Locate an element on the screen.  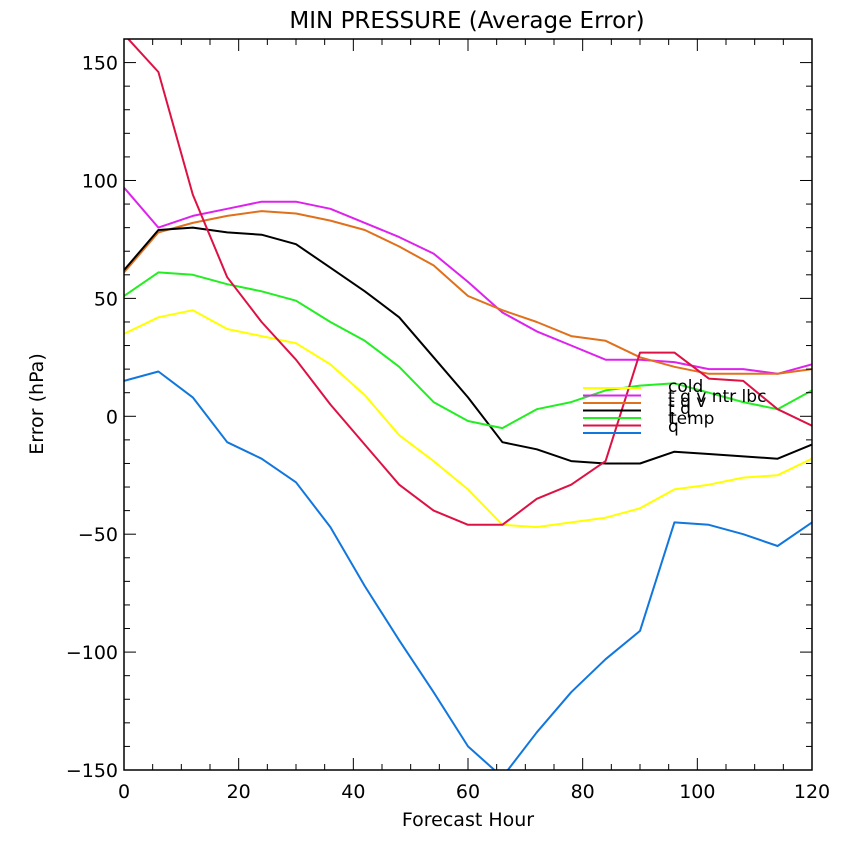
x-axis-label: Forecast Hour is located at coordinates (468, 820).